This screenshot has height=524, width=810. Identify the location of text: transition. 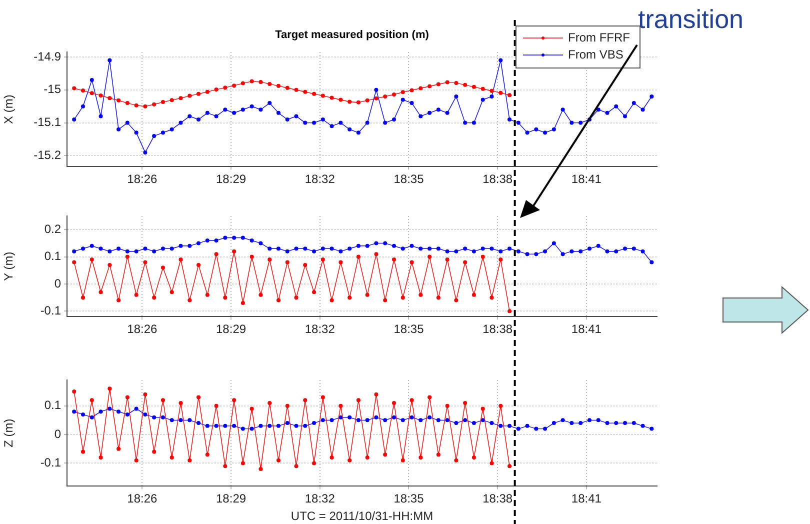
(691, 19).